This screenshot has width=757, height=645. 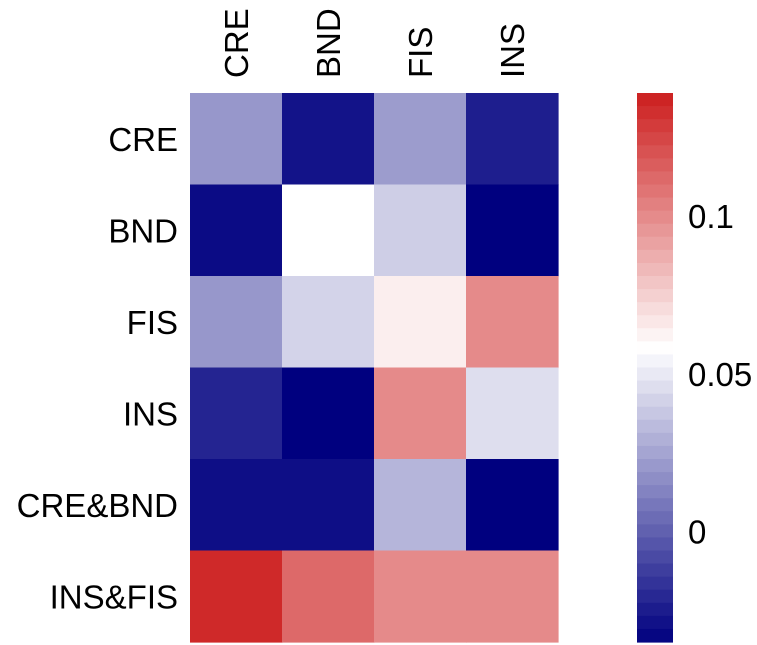 I want to click on heatmap-cell-FIS-INS, so click(x=512, y=322).